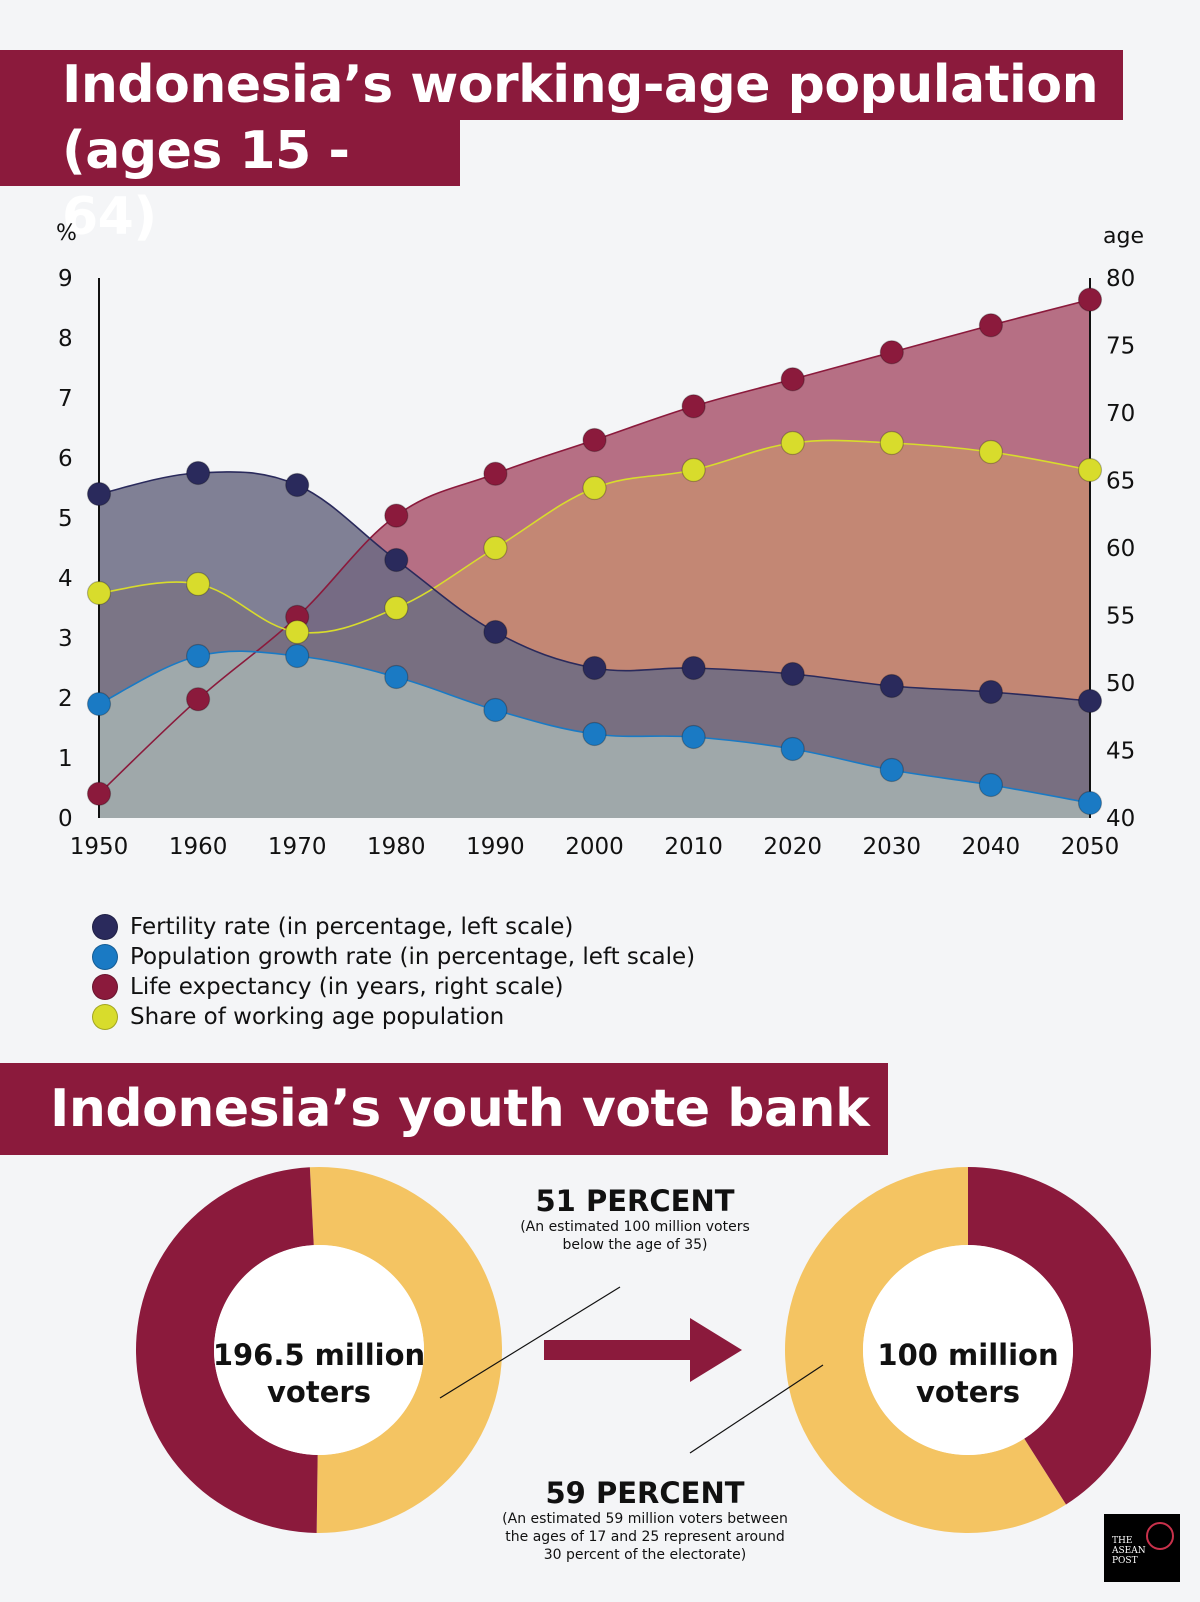  I want to click on page-title-line2: (ages 15 - 64), so click(230, 182).